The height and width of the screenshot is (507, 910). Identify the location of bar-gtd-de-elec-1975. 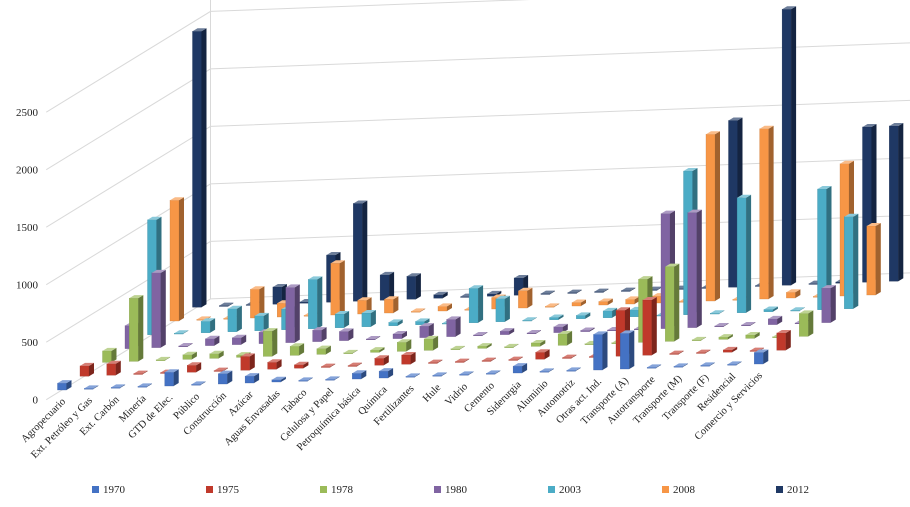
(194, 367).